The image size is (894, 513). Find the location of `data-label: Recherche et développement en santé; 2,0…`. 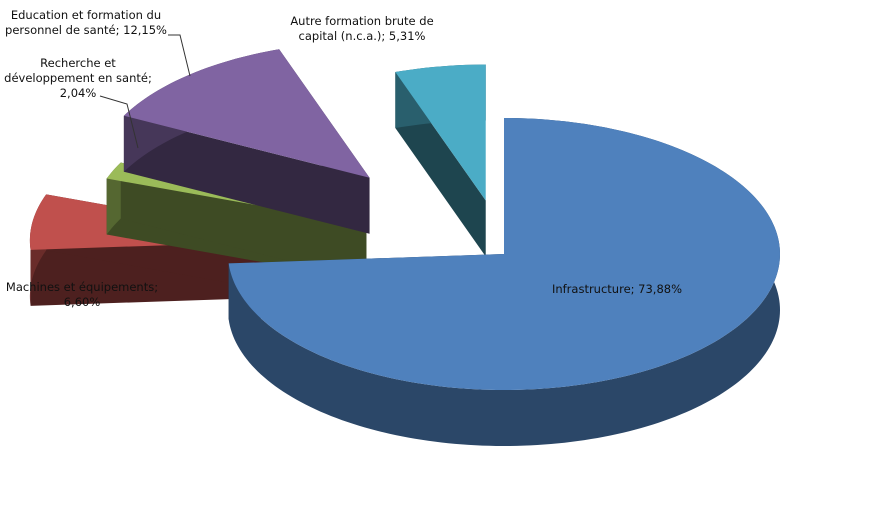

data-label: Recherche et développement en santé; 2,0… is located at coordinates (78, 78).